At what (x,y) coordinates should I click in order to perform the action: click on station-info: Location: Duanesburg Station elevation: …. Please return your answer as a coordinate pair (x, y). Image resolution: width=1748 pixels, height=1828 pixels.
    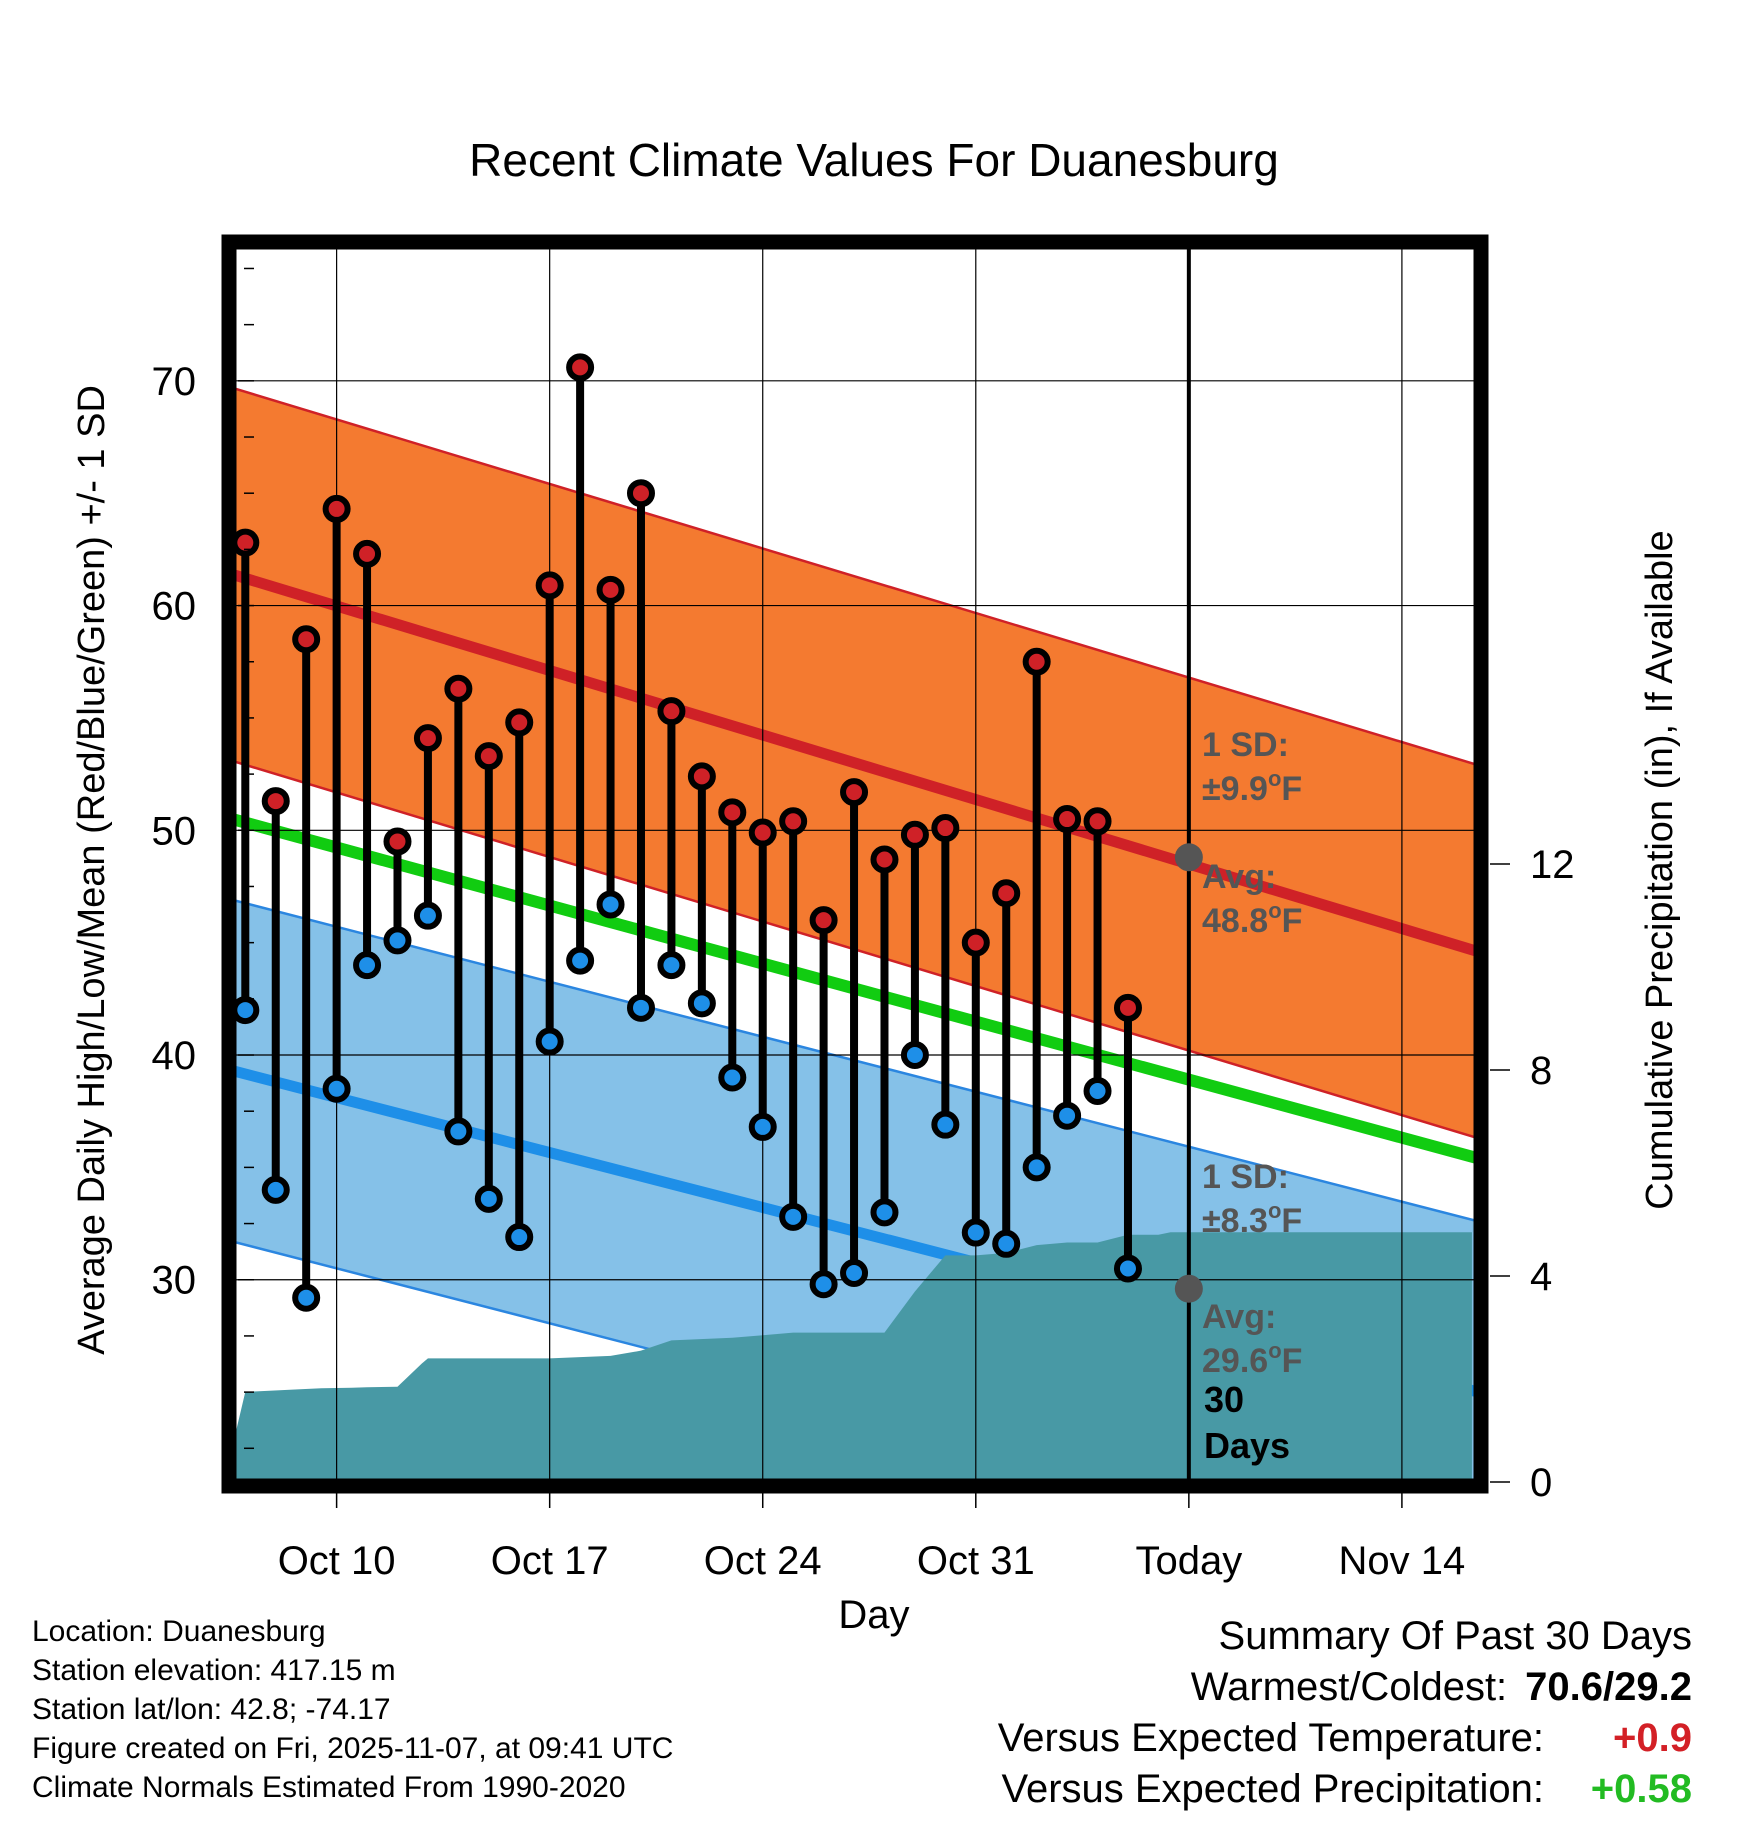
    Looking at the image, I should click on (352, 1709).